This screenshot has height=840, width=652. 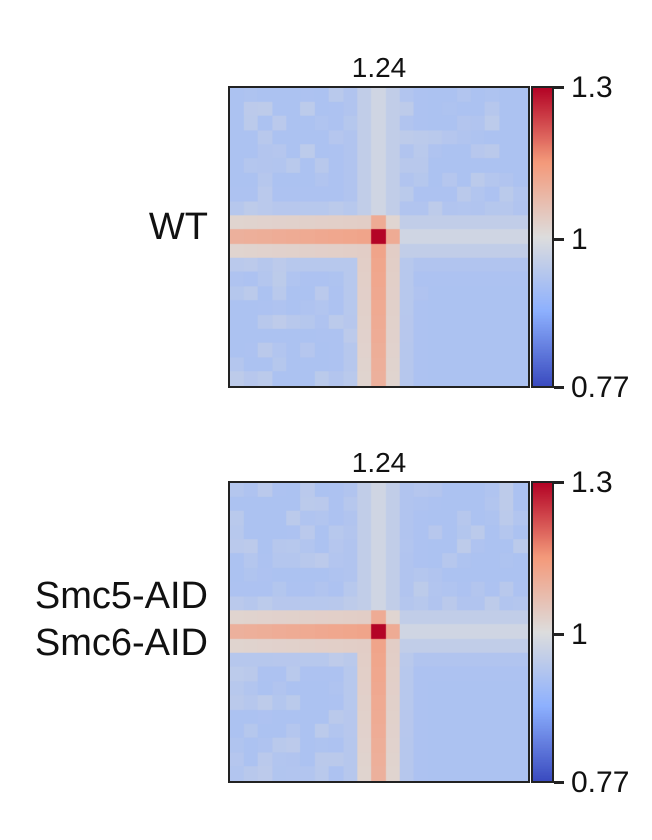 What do you see at coordinates (121, 643) in the screenshot?
I see `row-label-line: Smc6-AID` at bounding box center [121, 643].